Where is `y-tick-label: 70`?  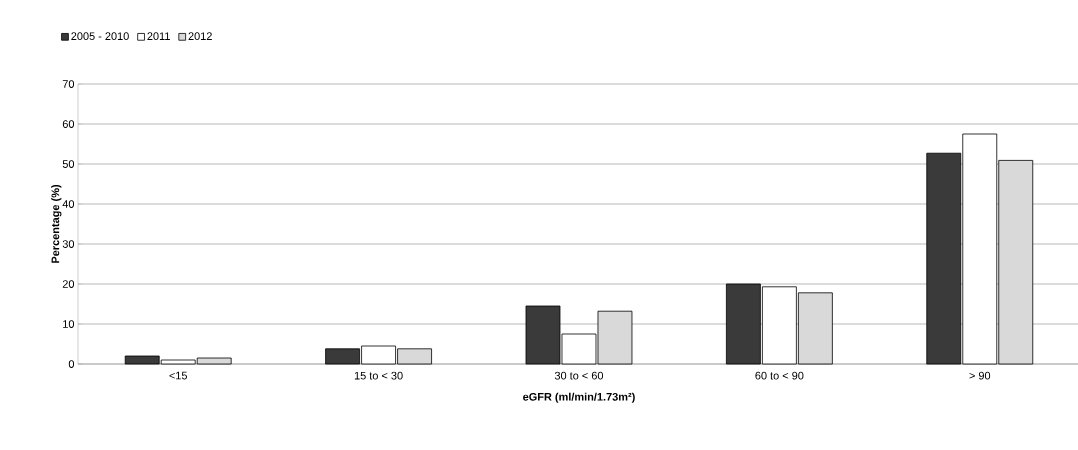 y-tick-label: 70 is located at coordinates (68, 84).